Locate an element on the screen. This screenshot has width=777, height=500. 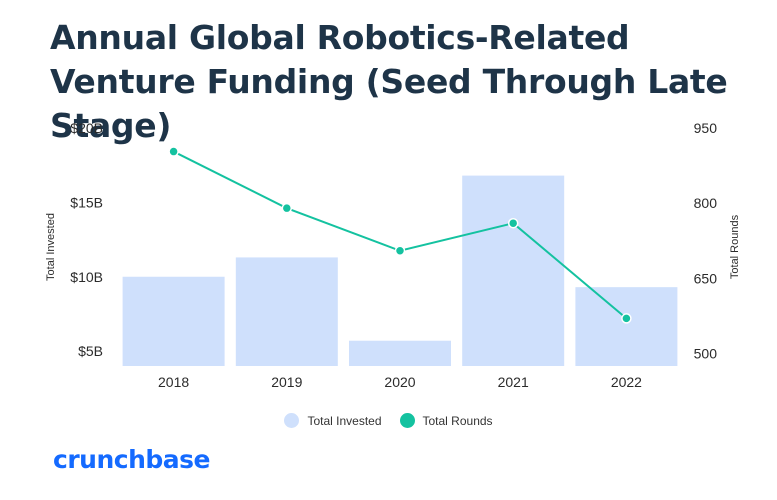
rounds-point-2018 is located at coordinates (173, 151).